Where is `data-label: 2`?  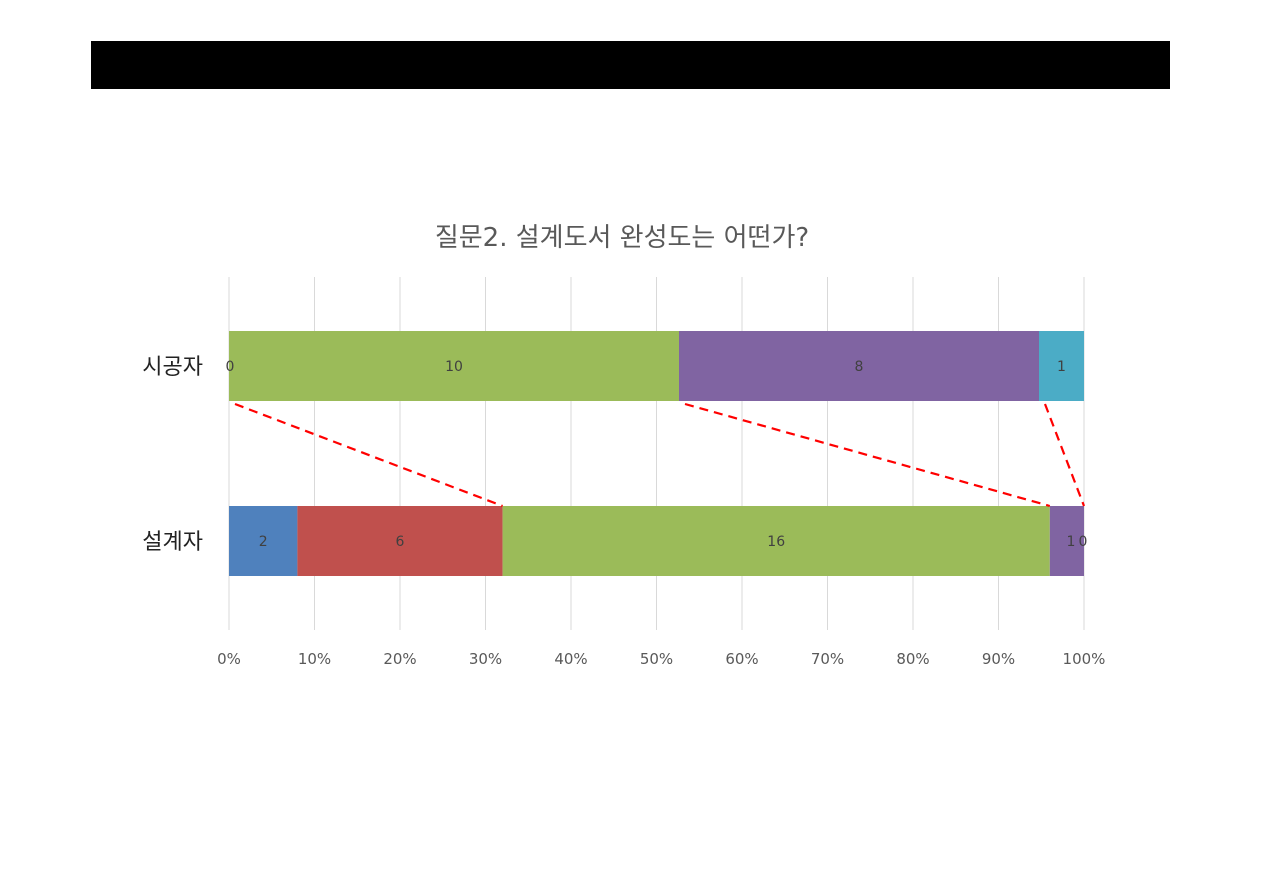 data-label: 2 is located at coordinates (263, 542).